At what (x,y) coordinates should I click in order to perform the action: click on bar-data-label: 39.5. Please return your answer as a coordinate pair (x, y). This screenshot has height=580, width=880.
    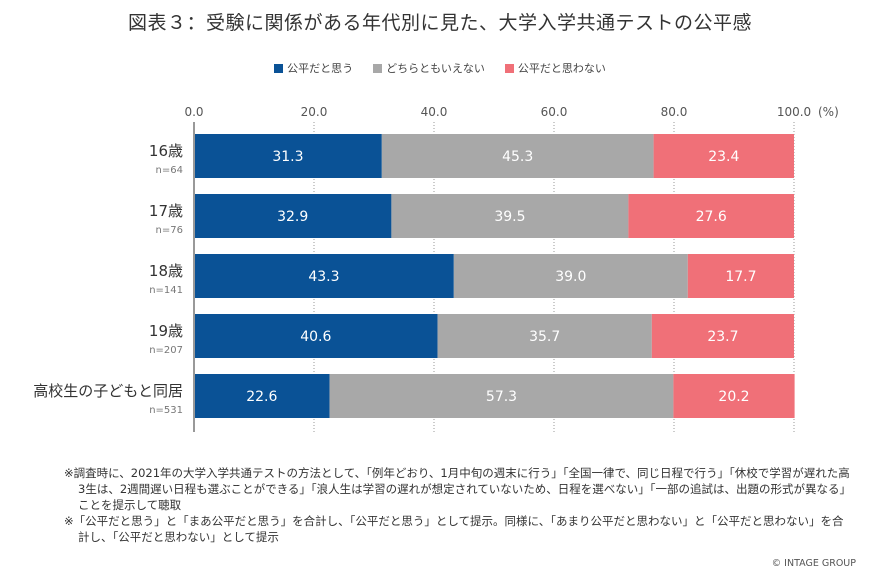
    Looking at the image, I should click on (509, 217).